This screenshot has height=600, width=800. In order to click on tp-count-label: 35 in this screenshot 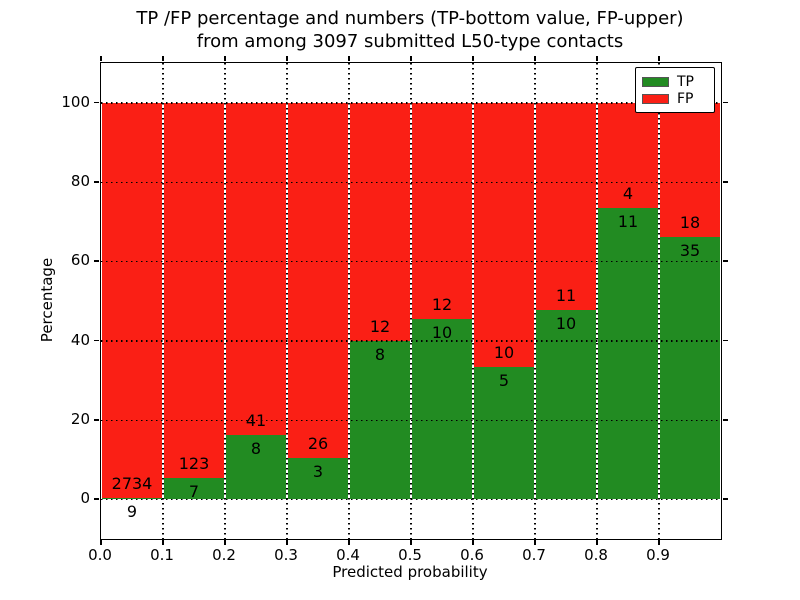, I will do `click(690, 251)`.